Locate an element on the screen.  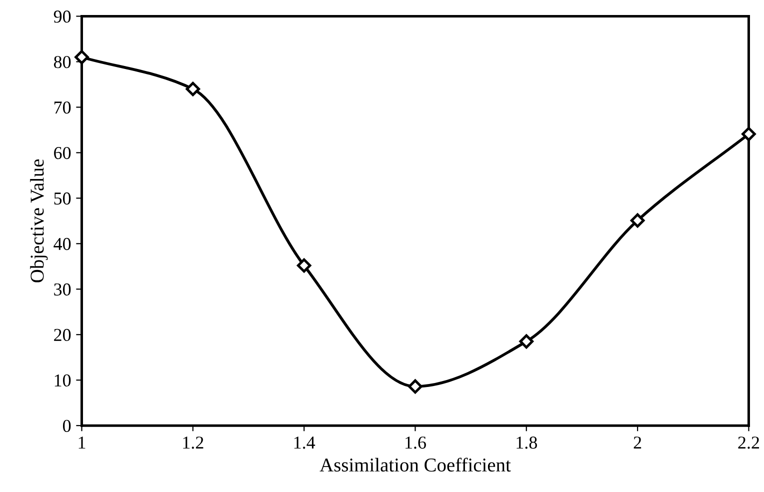
y-tick-label: 80 is located at coordinates (62, 62).